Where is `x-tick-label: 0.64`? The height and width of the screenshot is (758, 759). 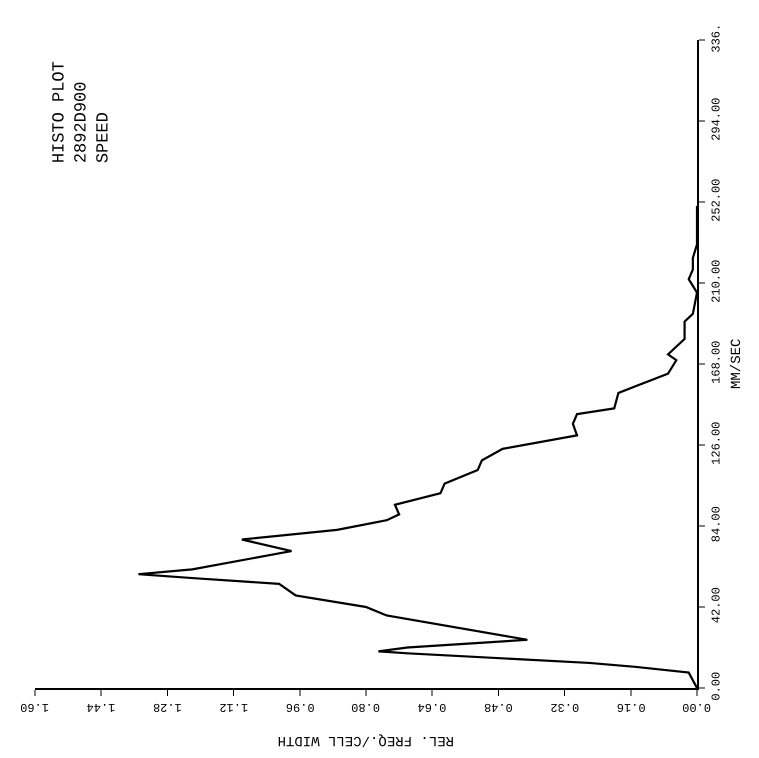 x-tick-label: 0.64 is located at coordinates (432, 707).